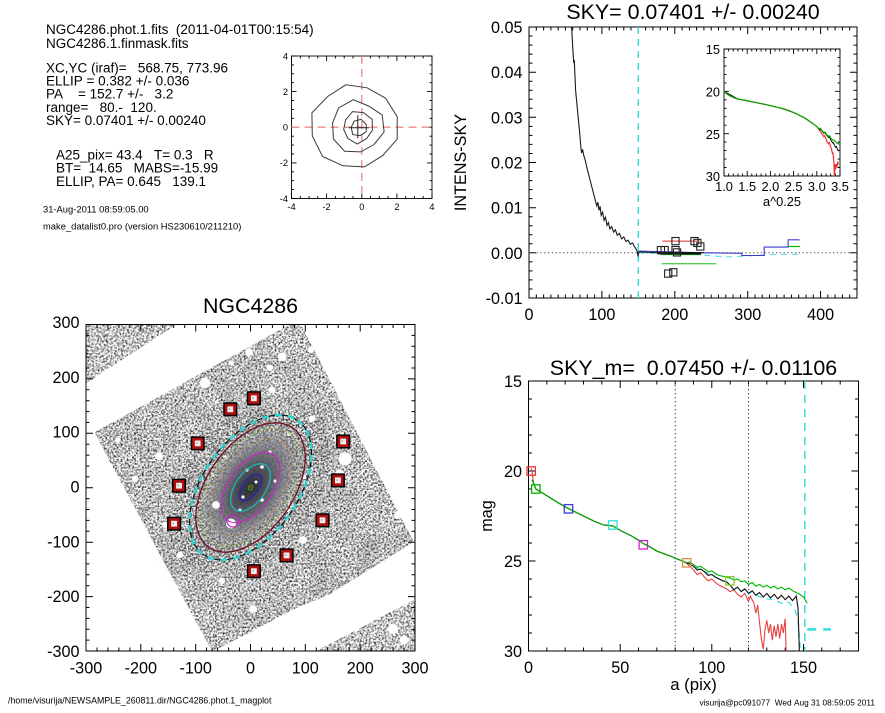 This screenshot has height=713, width=885. What do you see at coordinates (507, 209) in the screenshot?
I see `svg-text: 0.01` at bounding box center [507, 209].